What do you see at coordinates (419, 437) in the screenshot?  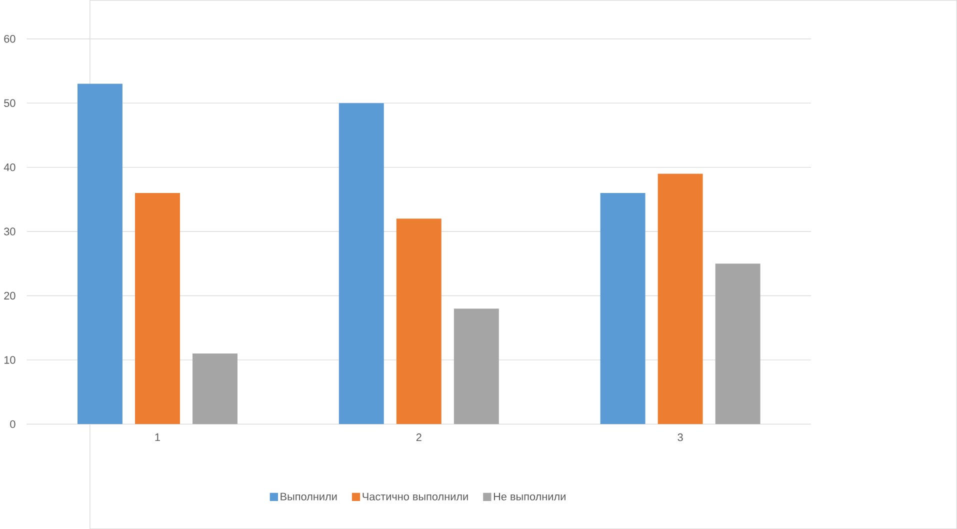 I see `x-tick-label: 2` at bounding box center [419, 437].